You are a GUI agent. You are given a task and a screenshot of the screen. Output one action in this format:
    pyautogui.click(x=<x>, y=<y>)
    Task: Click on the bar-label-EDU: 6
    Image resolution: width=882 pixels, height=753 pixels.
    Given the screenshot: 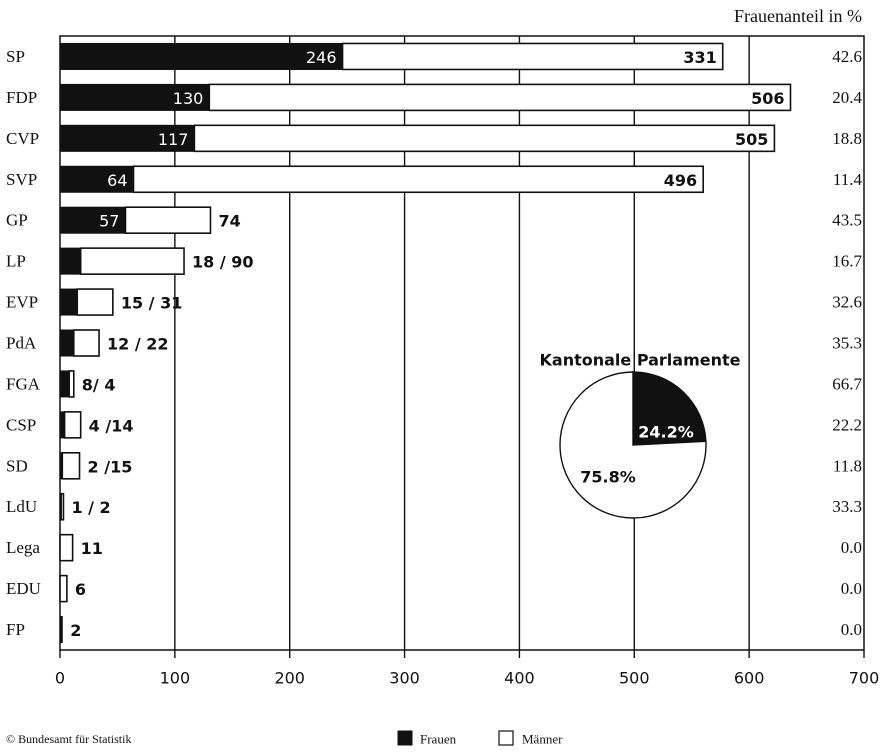 What is the action you would take?
    pyautogui.click(x=80, y=589)
    